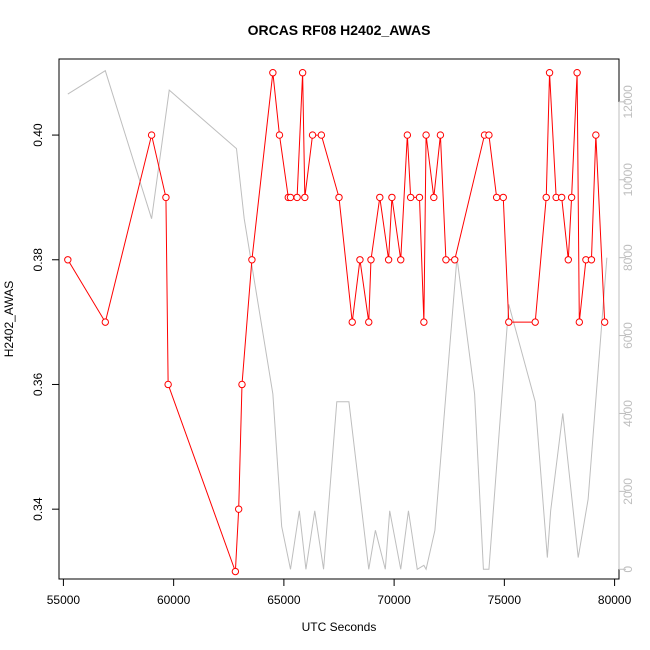  I want to click on y-tick-label: 0.36, so click(38, 384).